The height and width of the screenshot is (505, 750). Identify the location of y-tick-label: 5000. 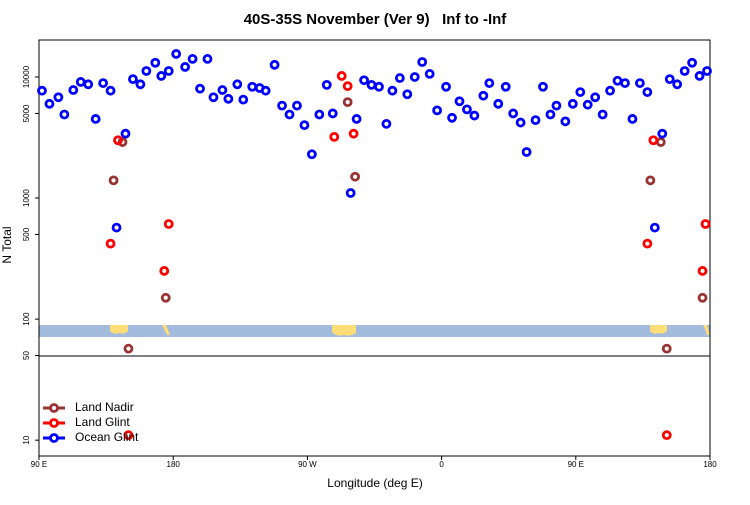
(26, 113).